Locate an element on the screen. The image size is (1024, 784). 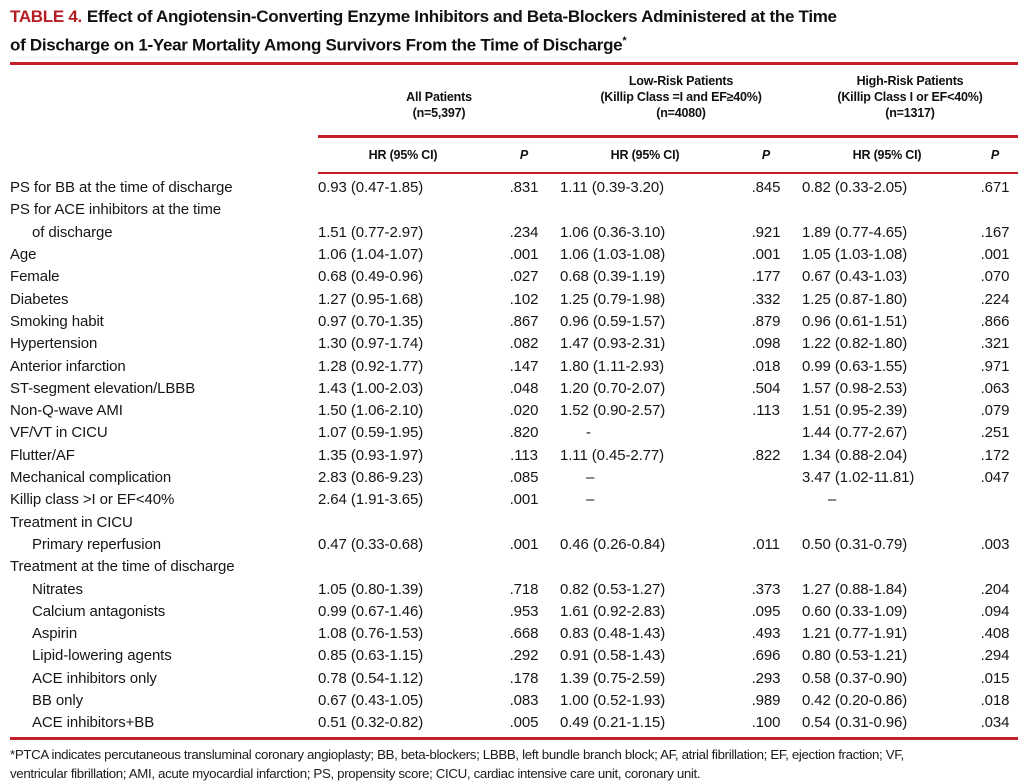
row-label: Hypertension is located at coordinates (54, 344).